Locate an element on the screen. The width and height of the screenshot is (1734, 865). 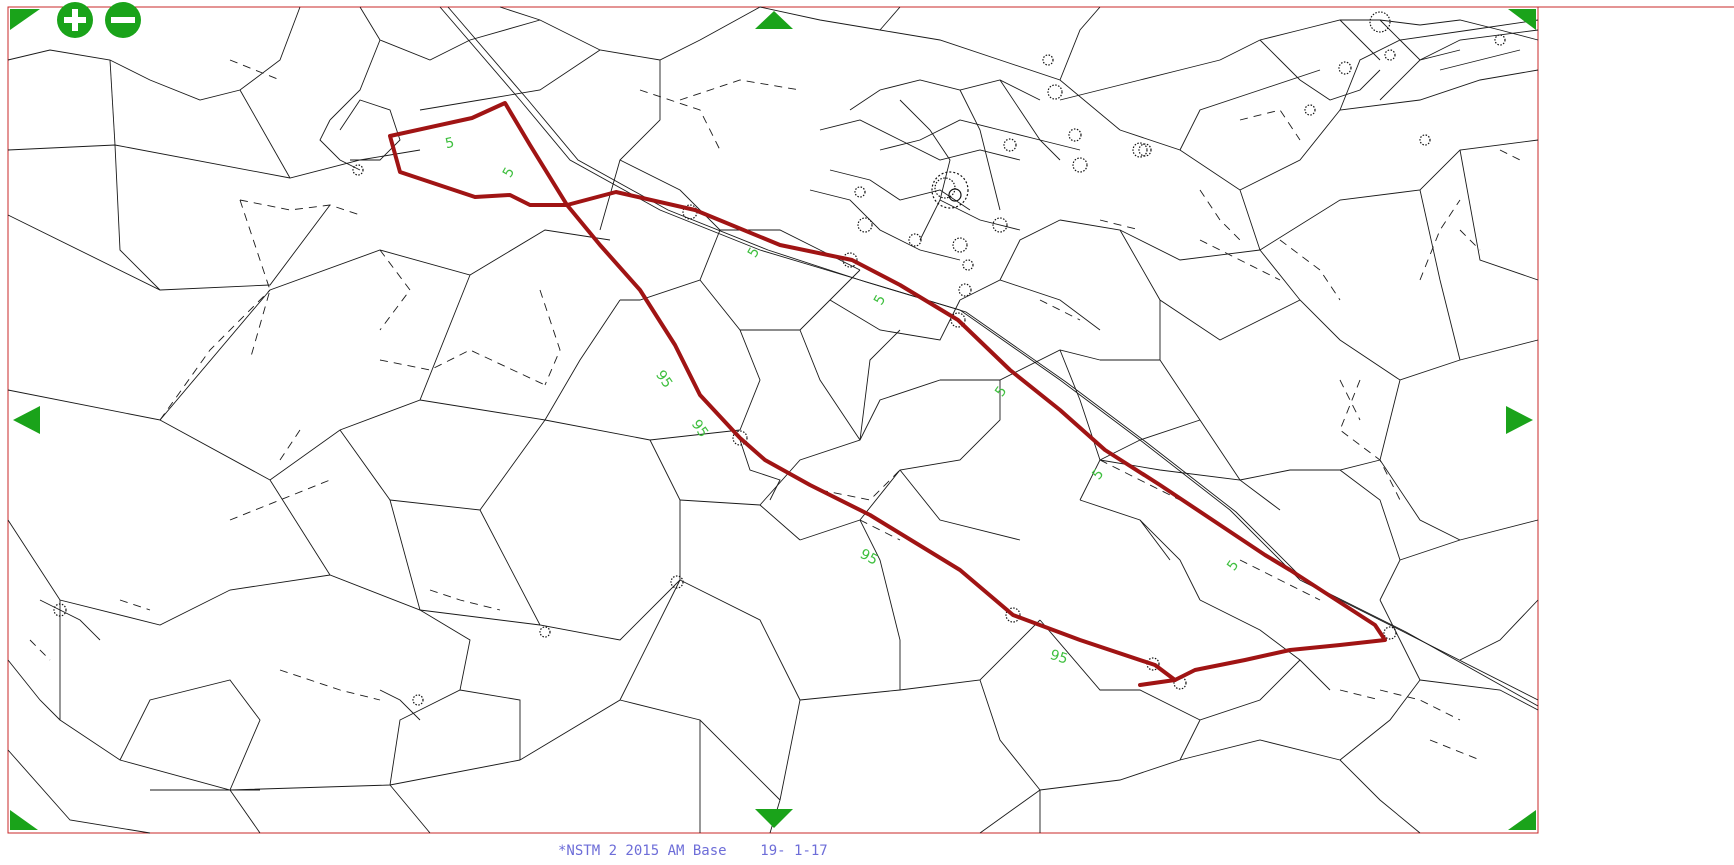
scenario-caption: *NSTM 2 2015 AM Base 19- 1-17 is located at coordinates (693, 851).